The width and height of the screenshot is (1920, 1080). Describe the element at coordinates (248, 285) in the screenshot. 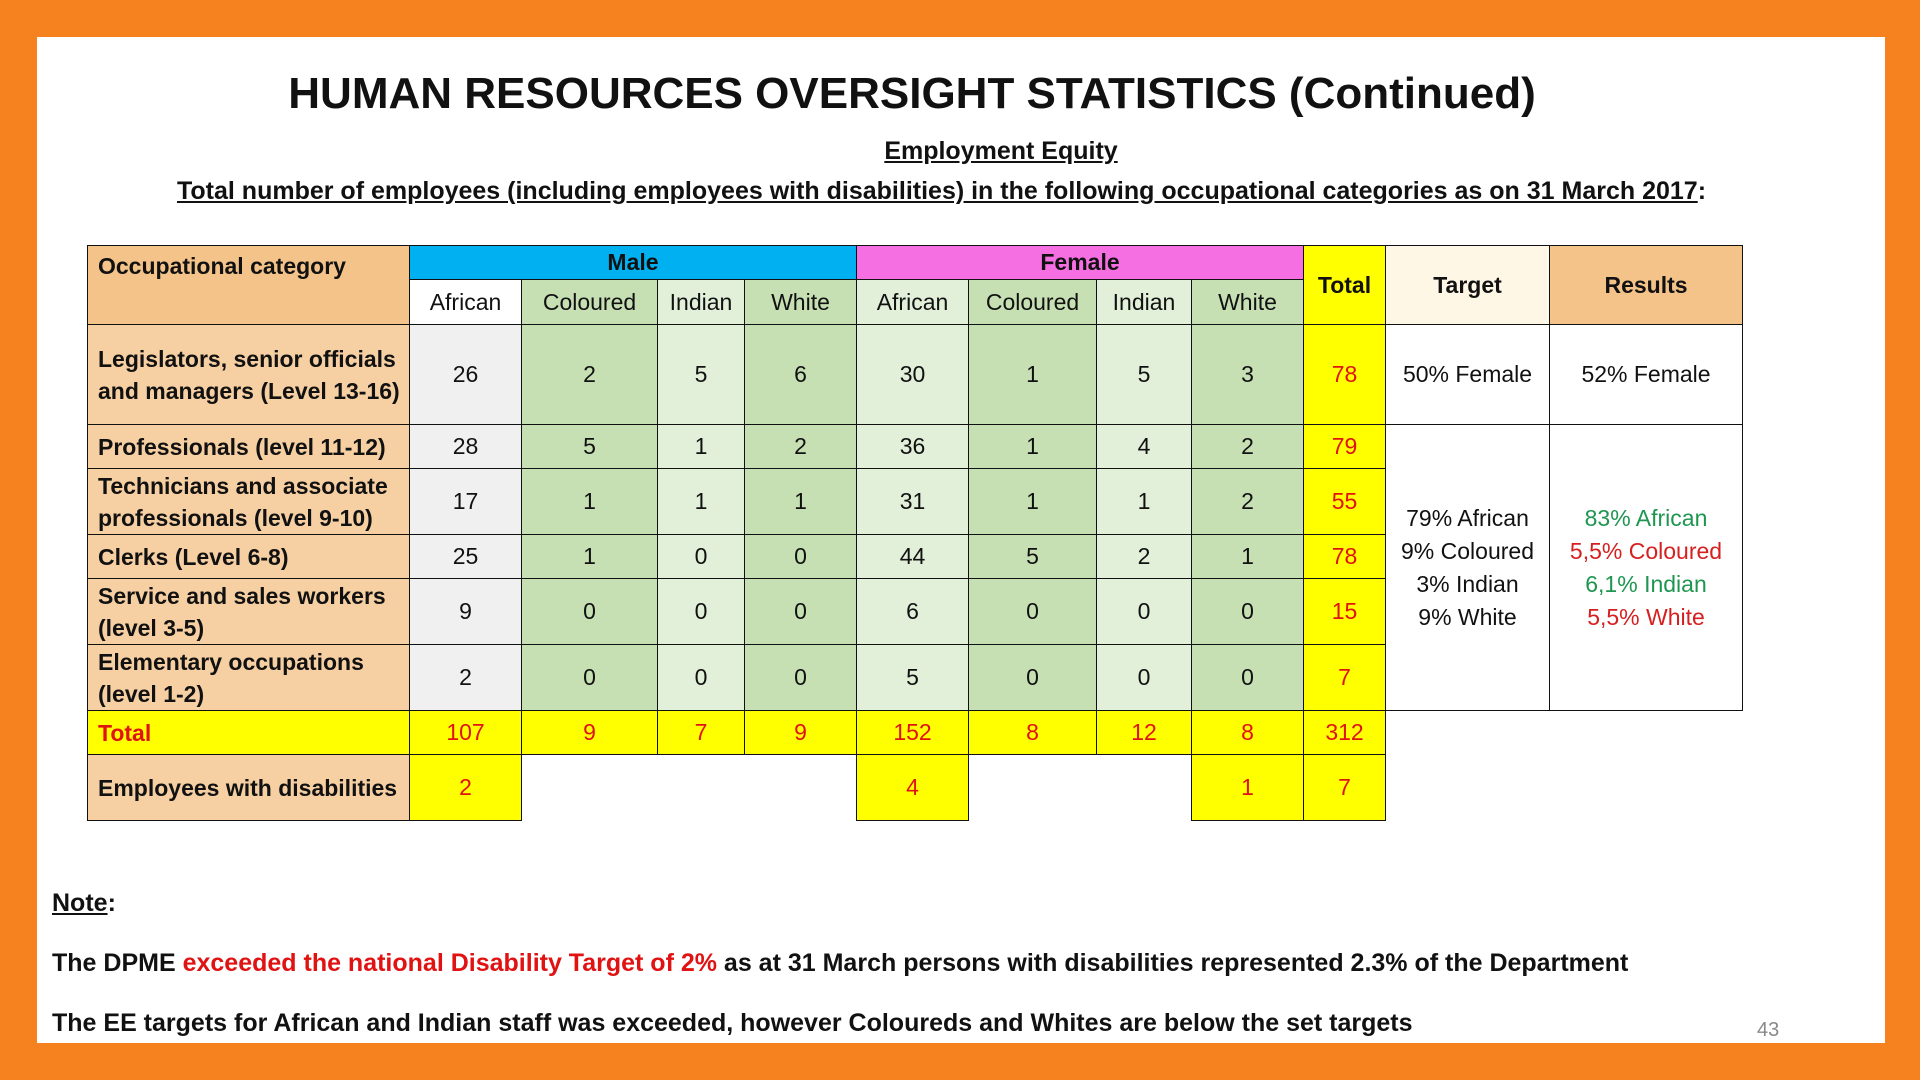

I see `header-category: Occupational category` at that location.